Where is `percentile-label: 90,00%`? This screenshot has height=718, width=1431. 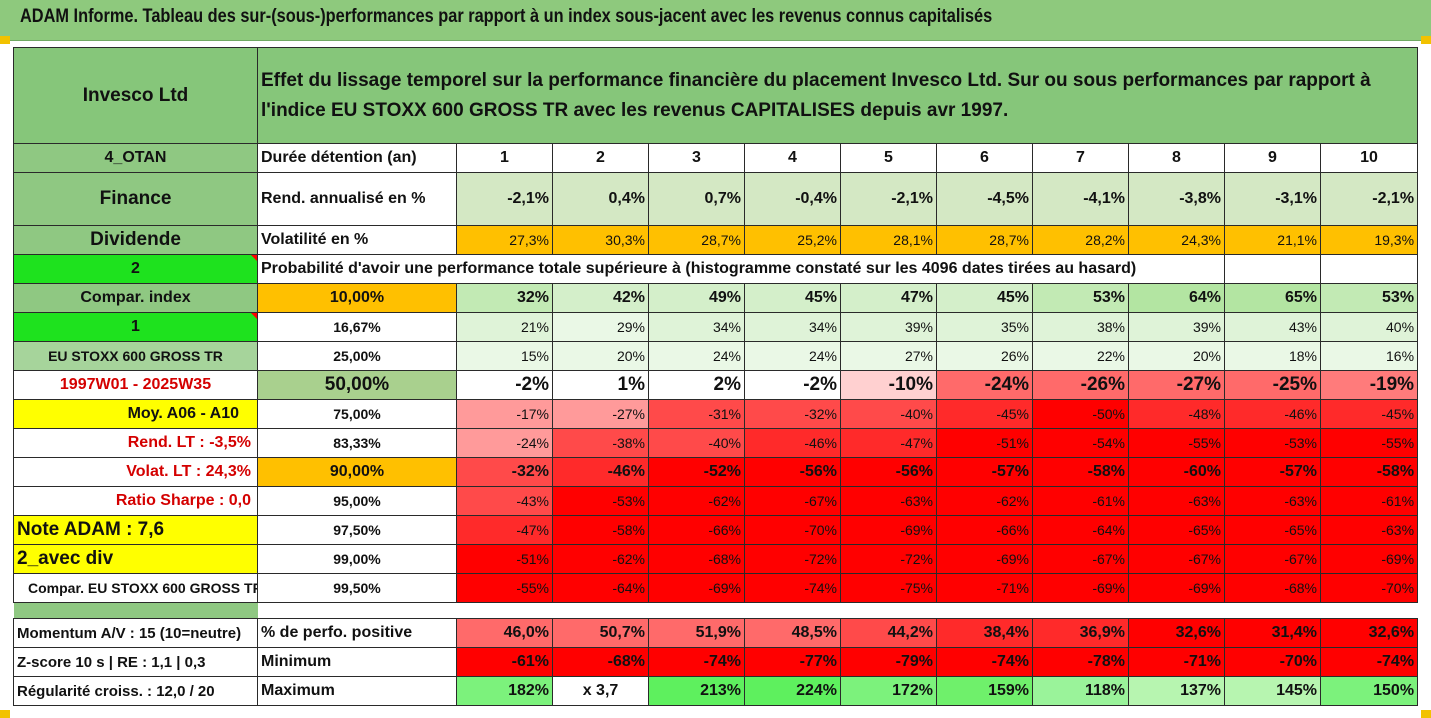
percentile-label: 90,00% is located at coordinates (357, 472).